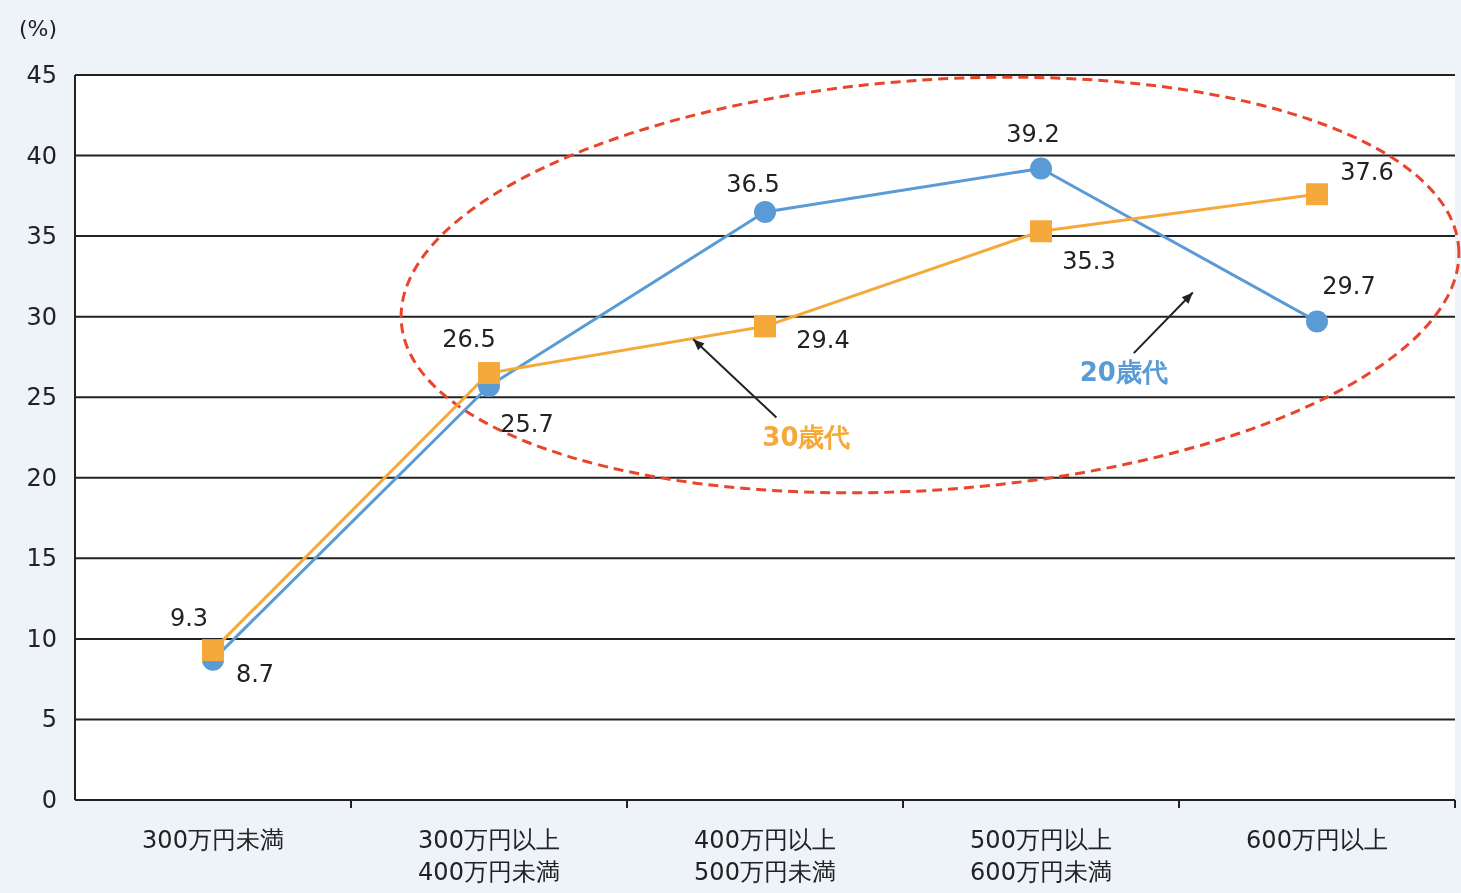  What do you see at coordinates (41, 75) in the screenshot?
I see `y-tick-label: 45` at bounding box center [41, 75].